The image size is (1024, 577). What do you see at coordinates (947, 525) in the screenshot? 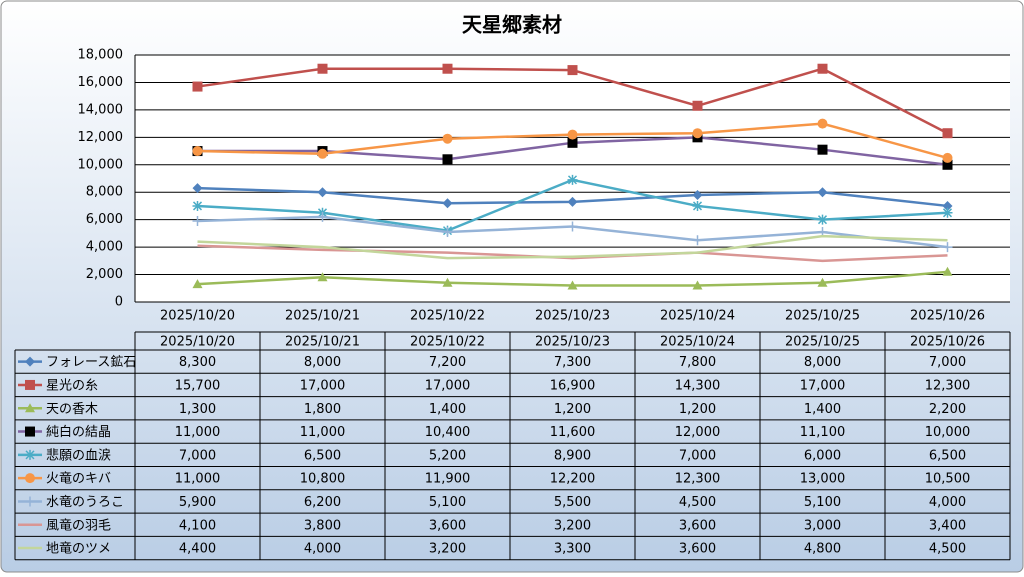
I see `table-value: 3,400` at bounding box center [947, 525].